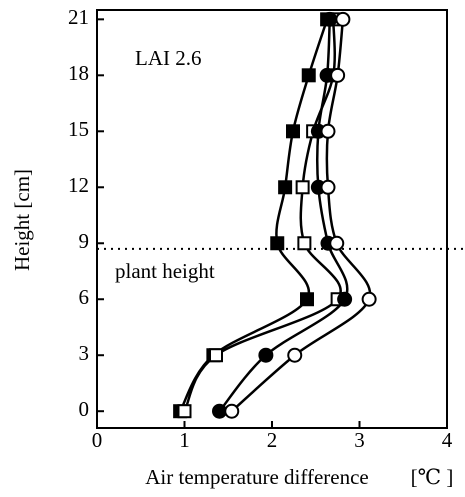  What do you see at coordinates (97, 440) in the screenshot?
I see `x-tick-label: 0` at bounding box center [97, 440].